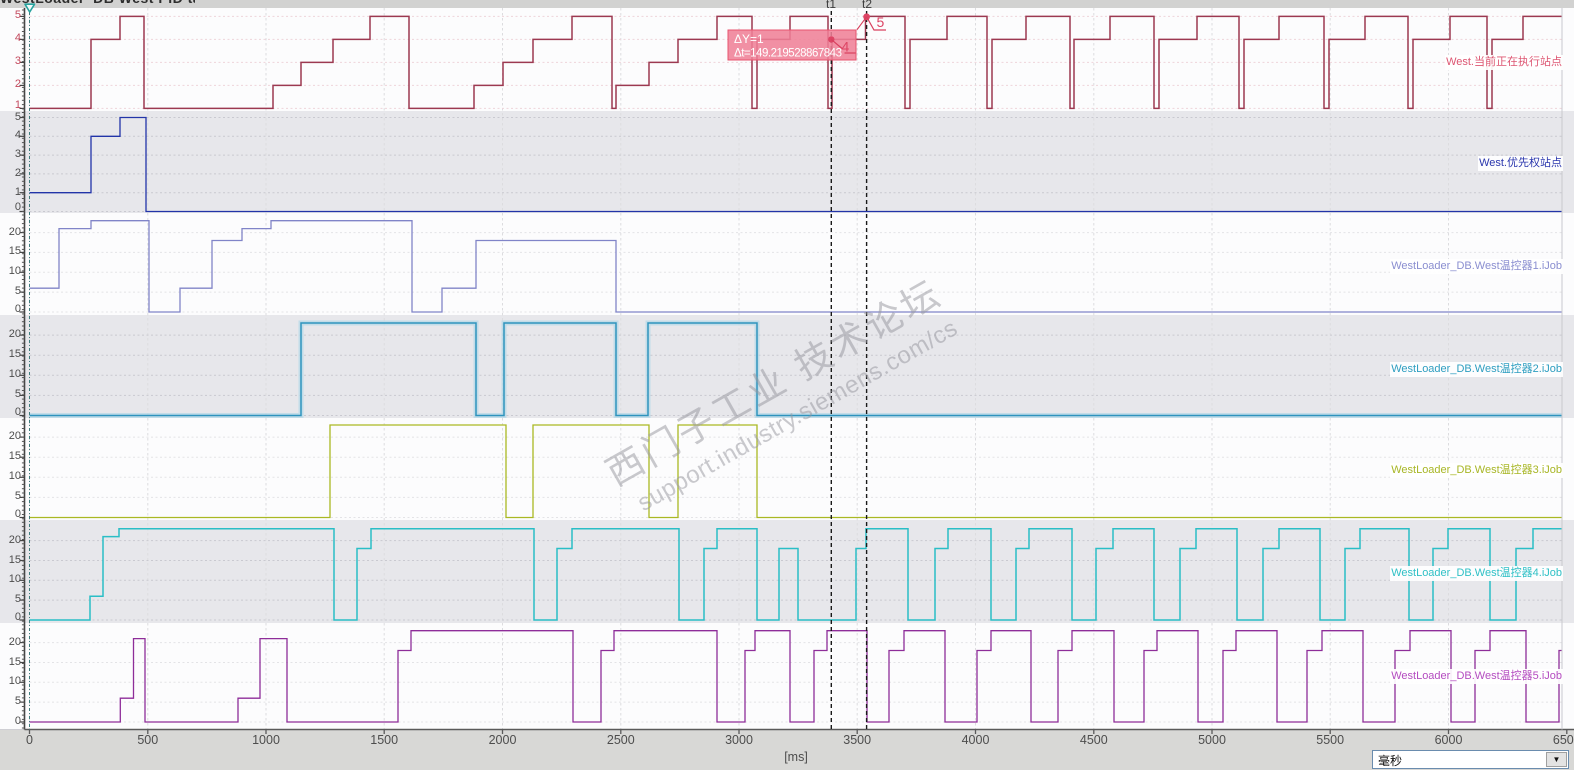 The width and height of the screenshot is (1574, 770). What do you see at coordinates (749, 39) in the screenshot?
I see `svg-text: ΔY=1` at bounding box center [749, 39].